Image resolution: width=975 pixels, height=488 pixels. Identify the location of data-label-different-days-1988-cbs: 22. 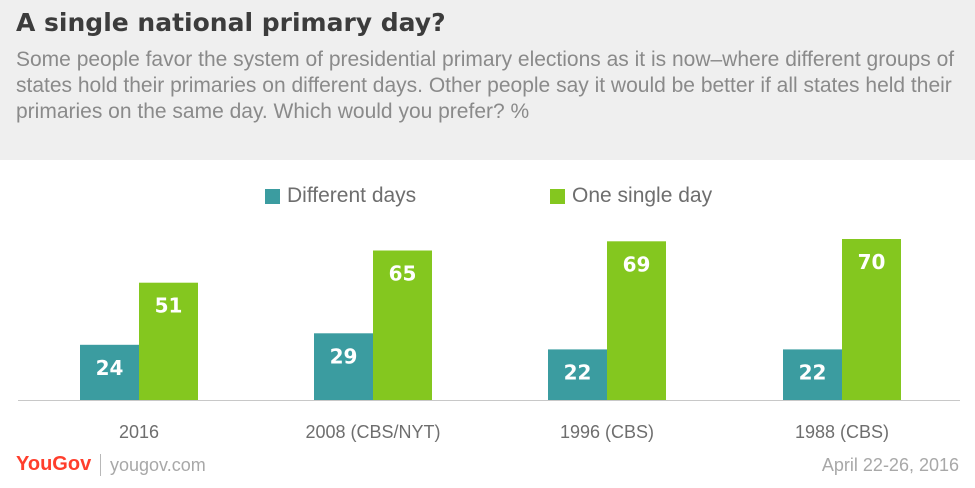
(813, 372).